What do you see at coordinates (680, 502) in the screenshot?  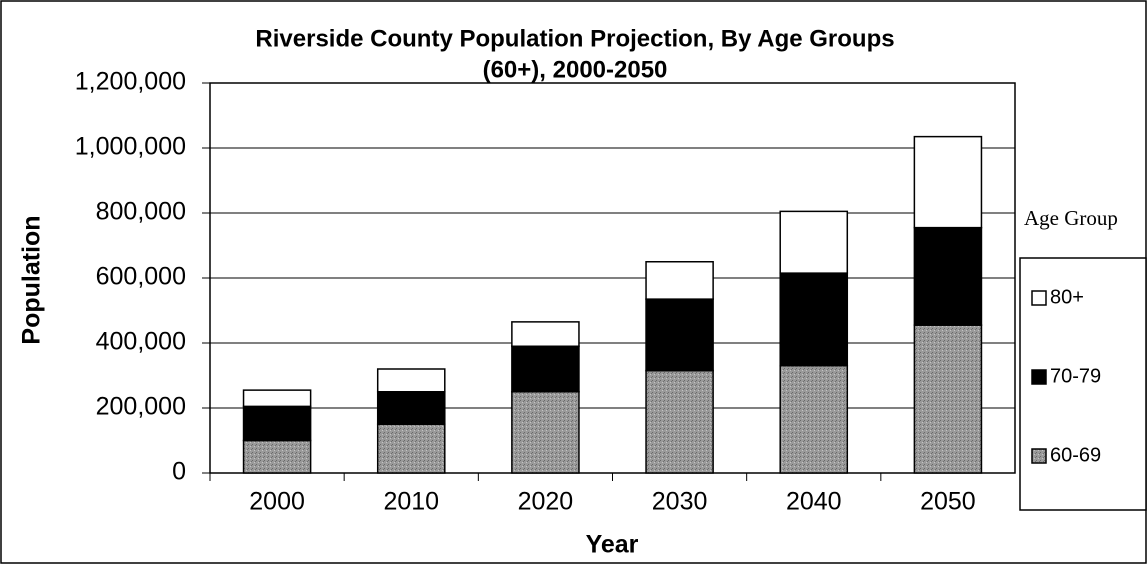 I see `x-tick-label: 2030` at bounding box center [680, 502].